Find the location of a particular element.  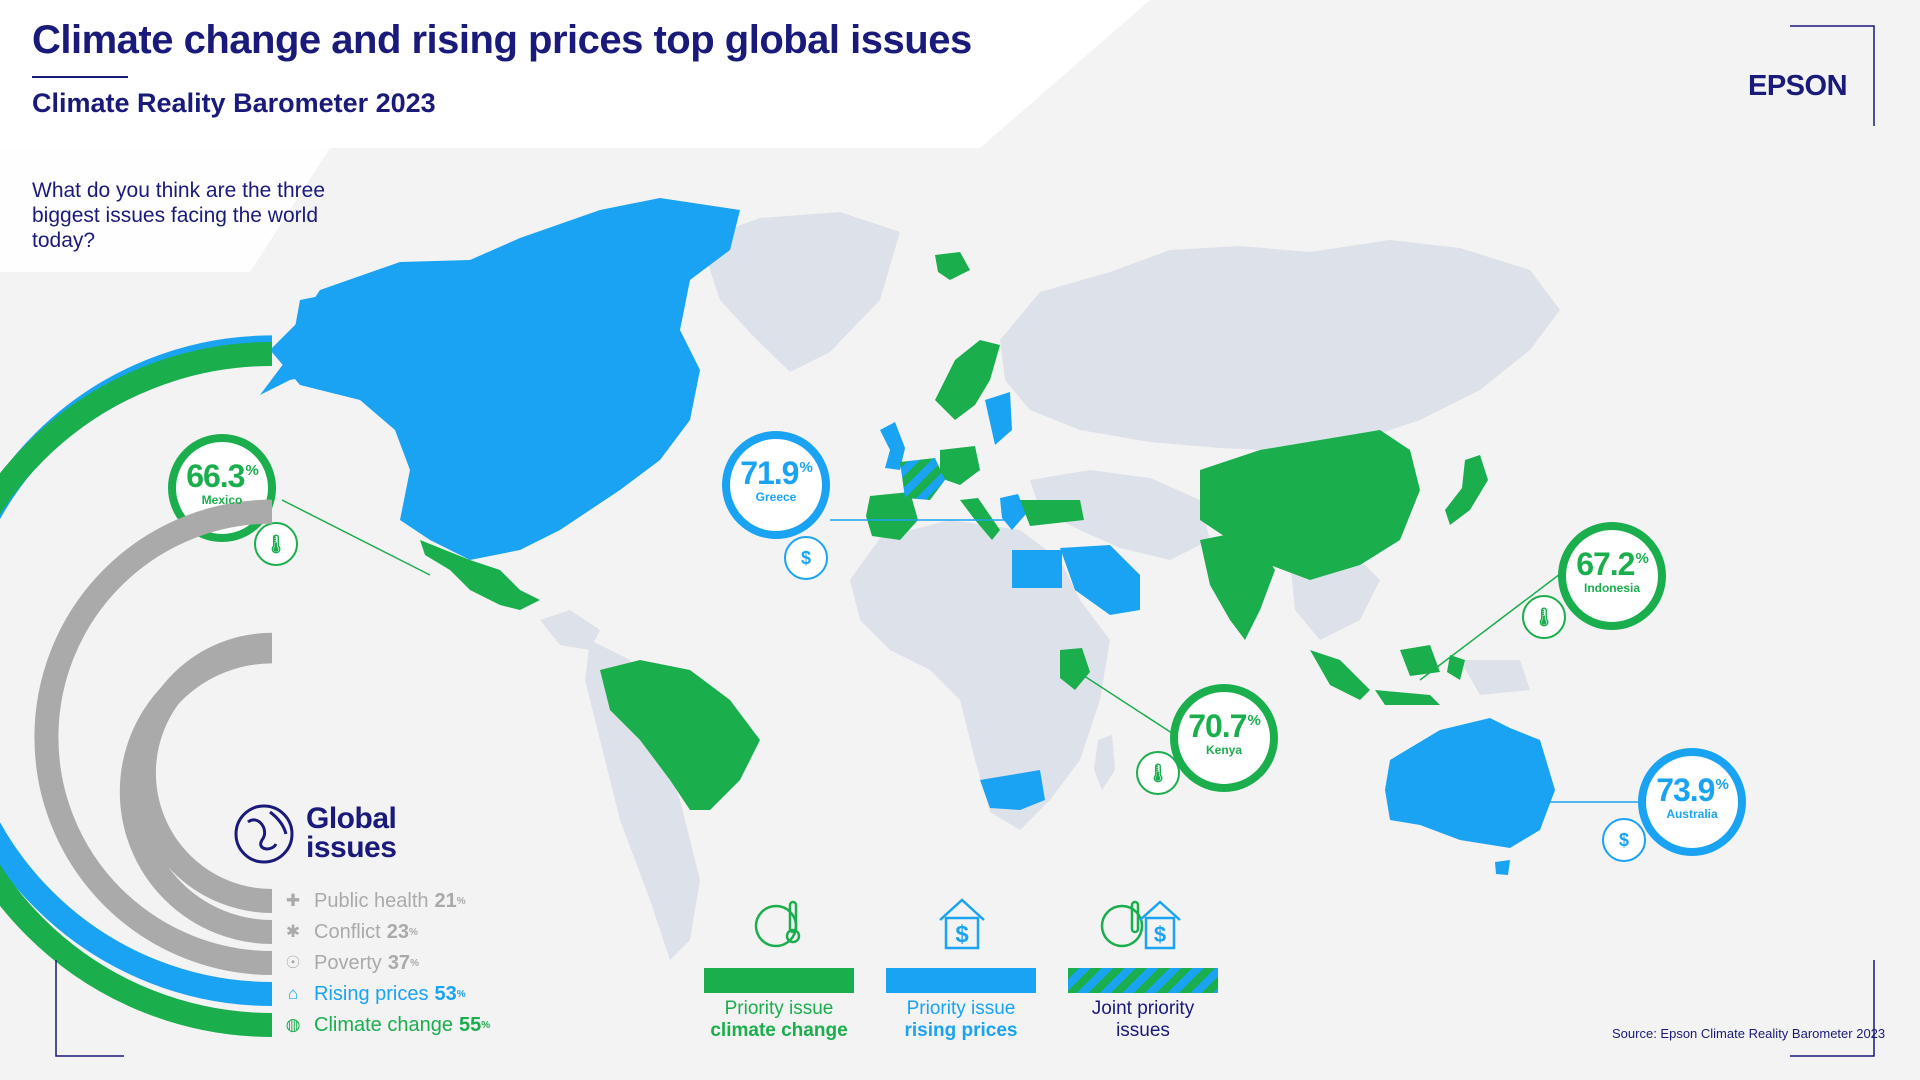

ring-kenya is located at coordinates (1224, 738).